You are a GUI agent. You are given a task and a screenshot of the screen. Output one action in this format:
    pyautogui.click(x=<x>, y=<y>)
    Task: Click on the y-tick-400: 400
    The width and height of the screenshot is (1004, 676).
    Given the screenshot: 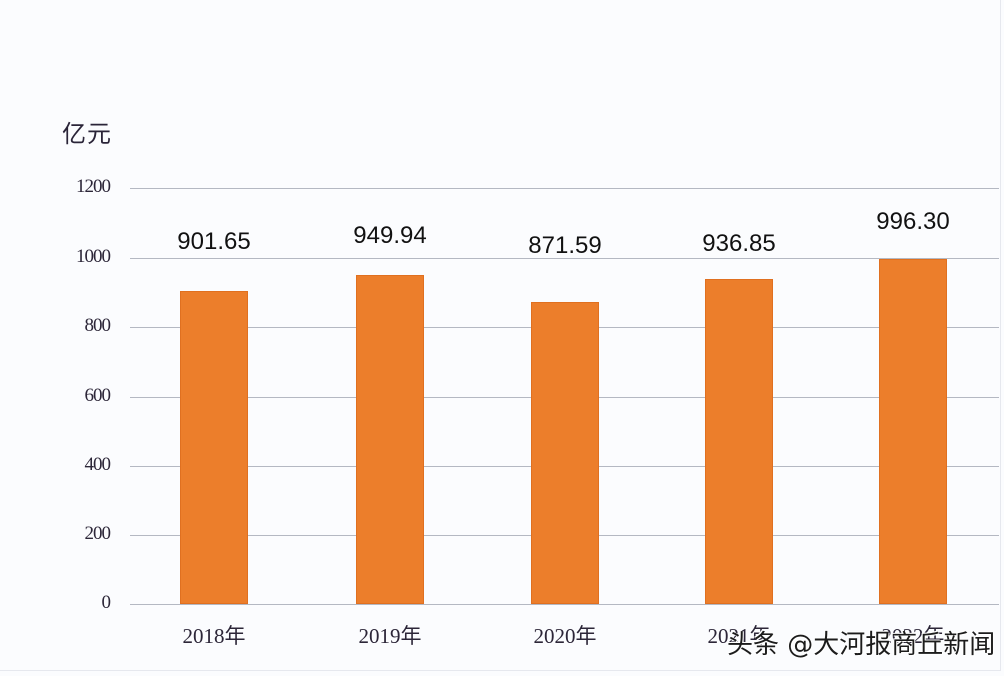 What is the action you would take?
    pyautogui.click(x=98, y=464)
    